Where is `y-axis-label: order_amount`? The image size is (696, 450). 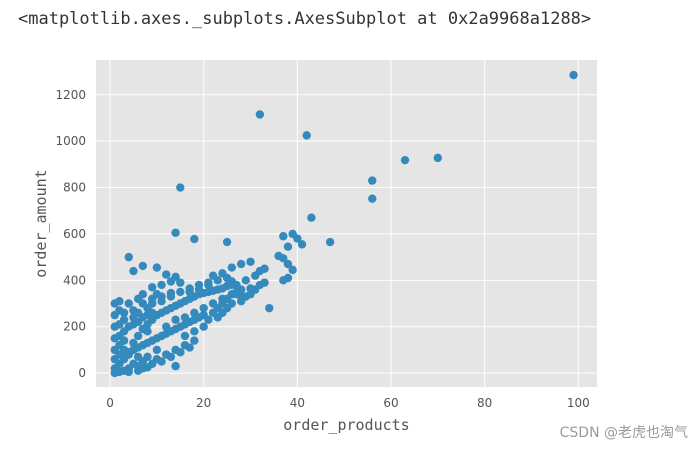
y-axis-label: order_amount is located at coordinates (41, 223).